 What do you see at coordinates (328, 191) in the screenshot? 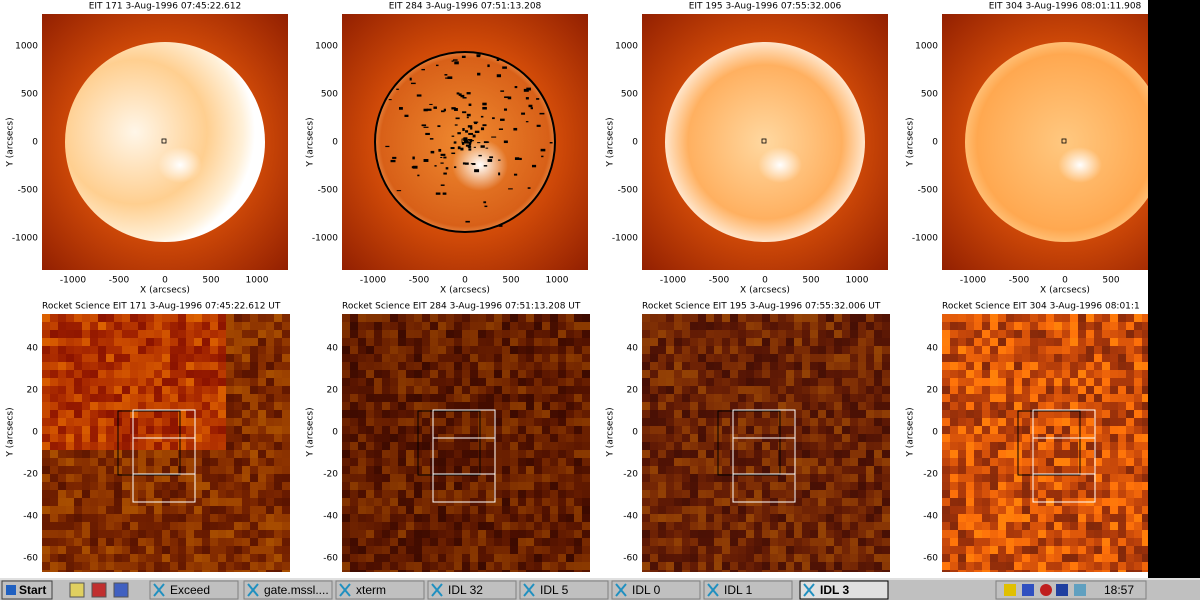
I see `y-tick-label: -500` at bounding box center [328, 191].